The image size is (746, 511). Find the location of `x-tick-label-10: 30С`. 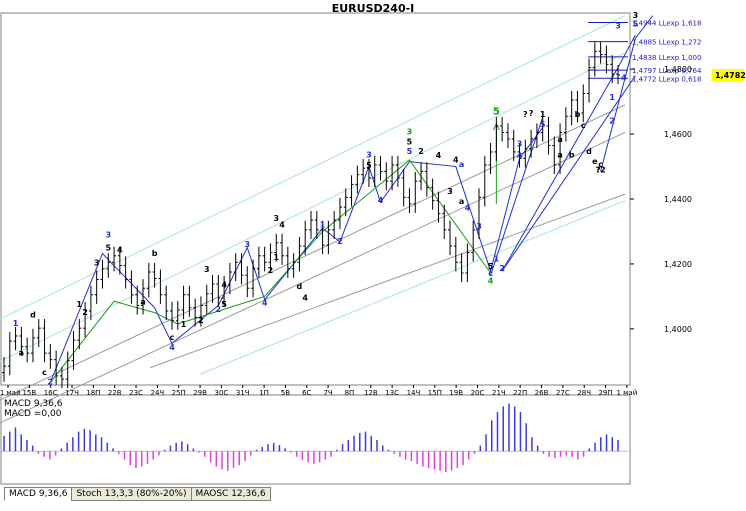

x-tick-label-10: 30С is located at coordinates (222, 393).